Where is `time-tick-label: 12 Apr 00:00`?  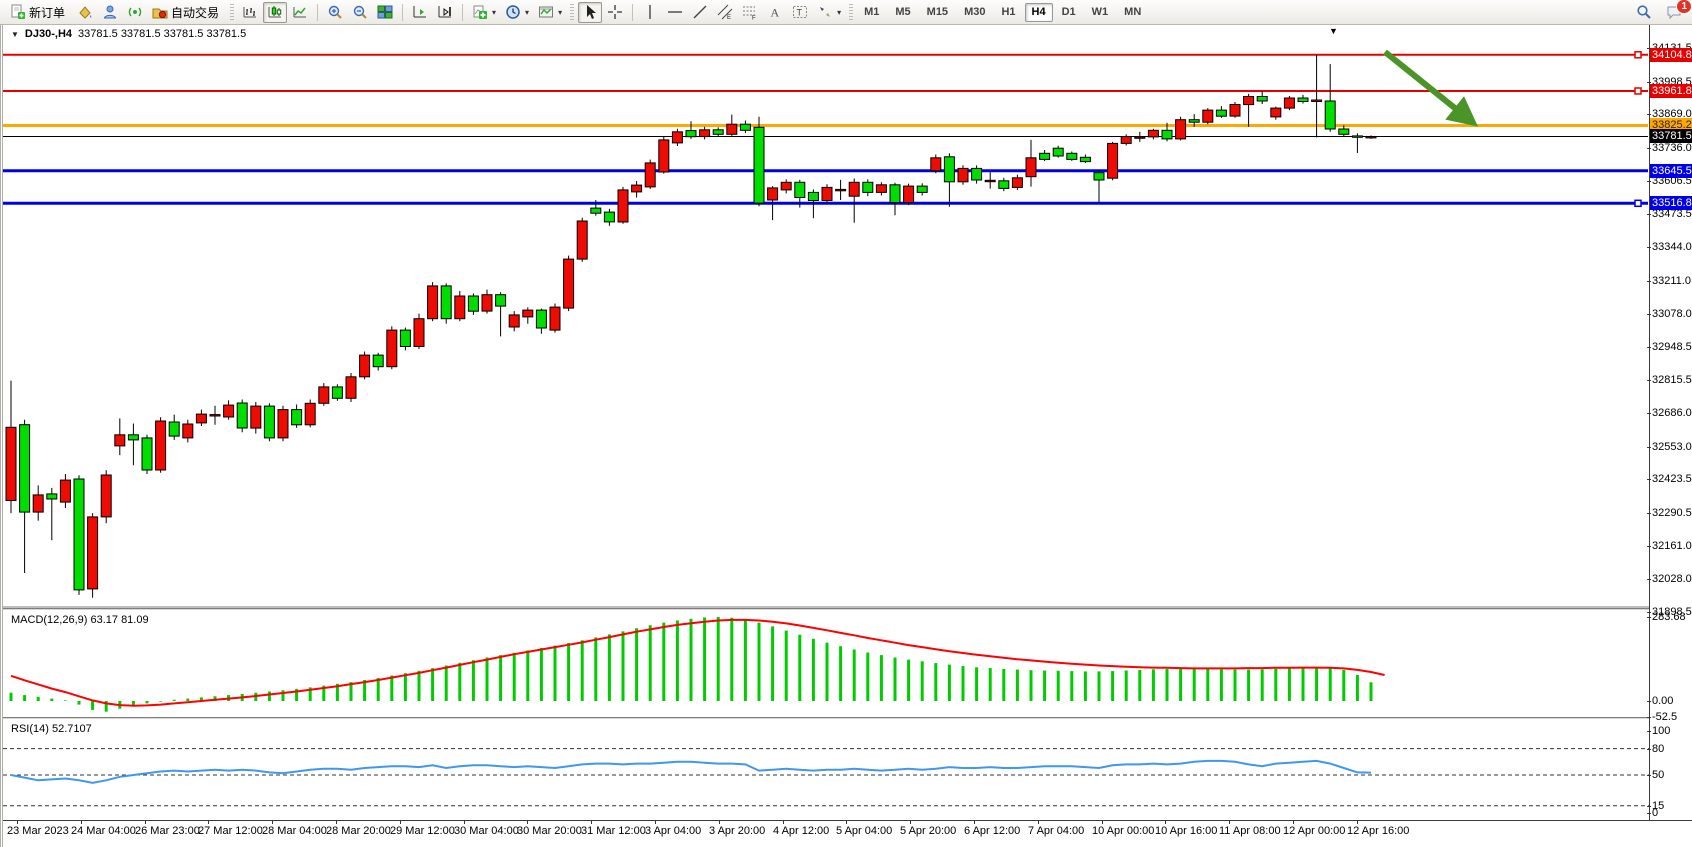
time-tick-label: 12 Apr 00:00 is located at coordinates (1314, 829).